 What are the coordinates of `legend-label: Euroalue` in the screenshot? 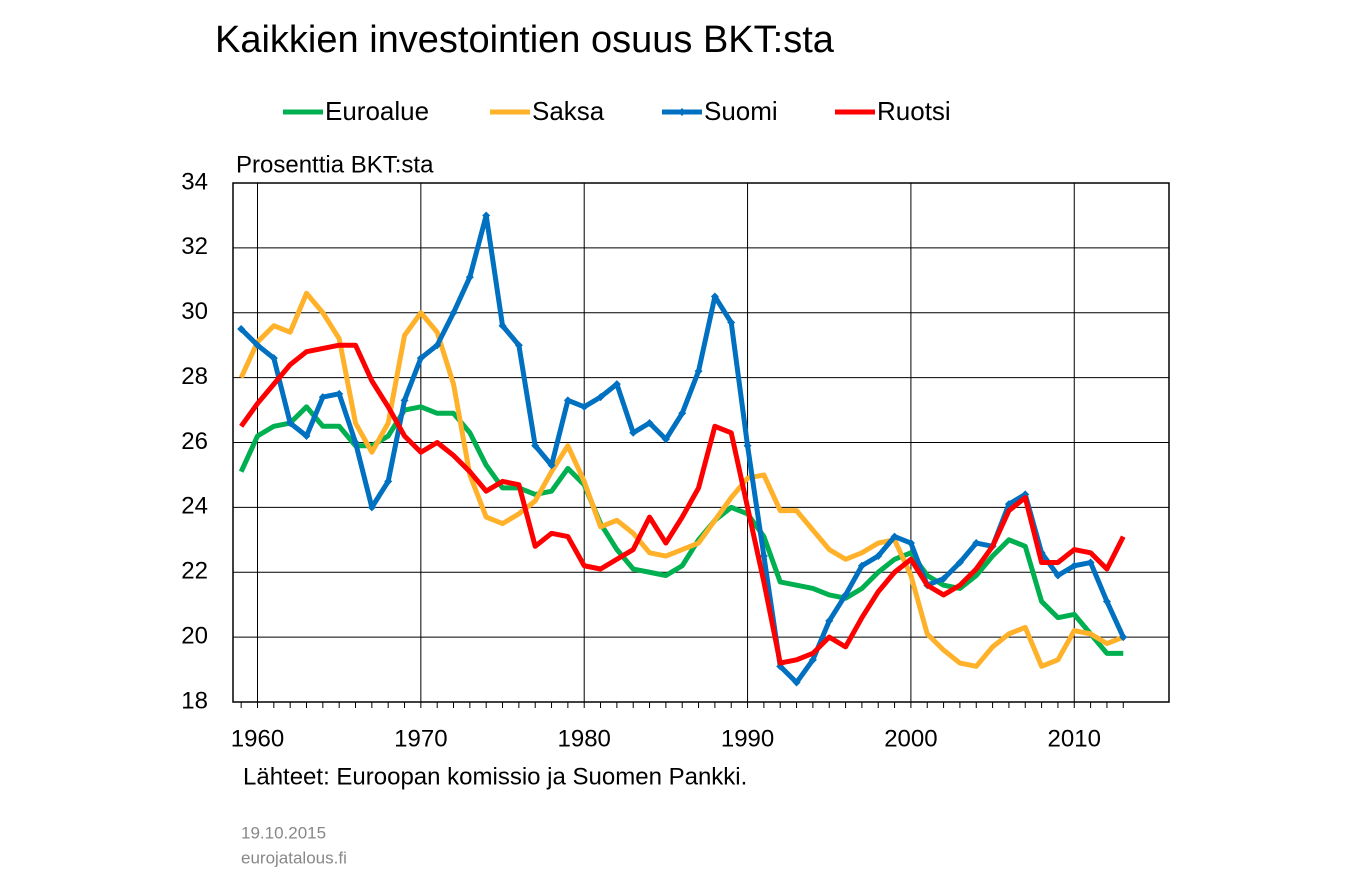 It's located at (377, 111).